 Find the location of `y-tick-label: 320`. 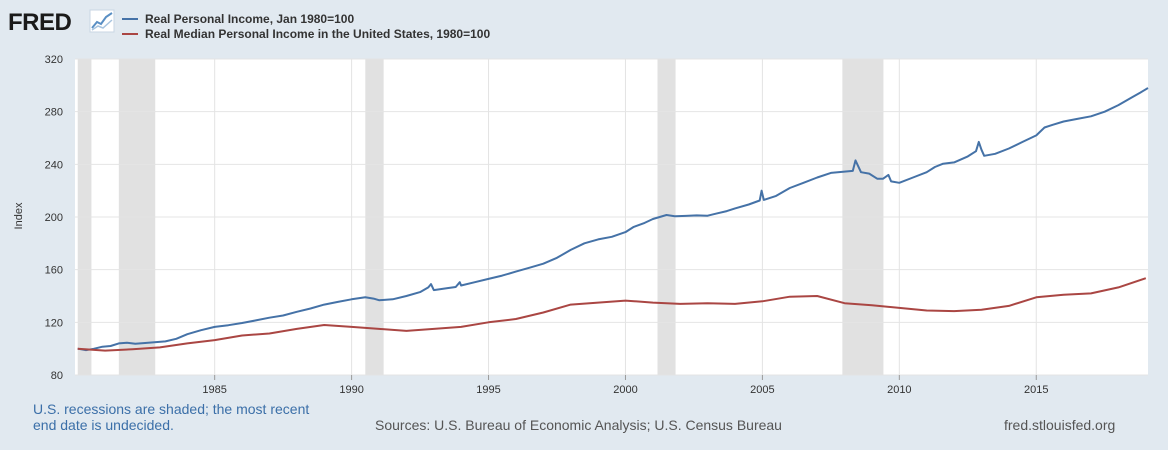

y-tick-label: 320 is located at coordinates (54, 60).